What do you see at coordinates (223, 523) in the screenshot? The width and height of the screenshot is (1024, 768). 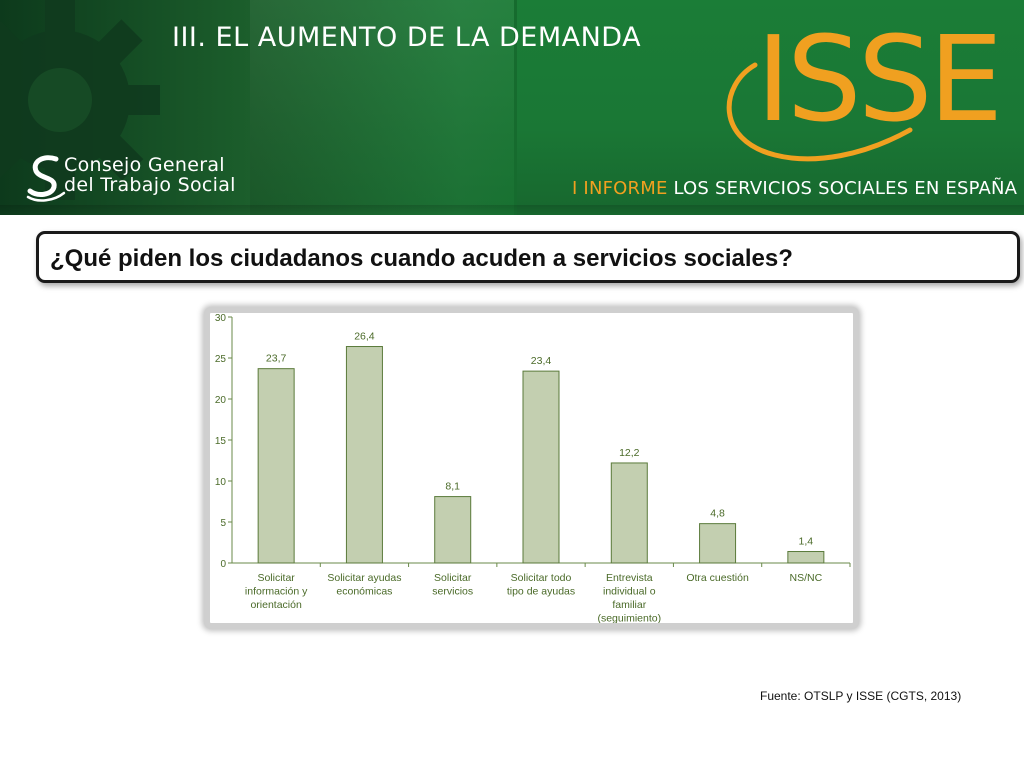 I see `y-tick-label: 5` at bounding box center [223, 523].